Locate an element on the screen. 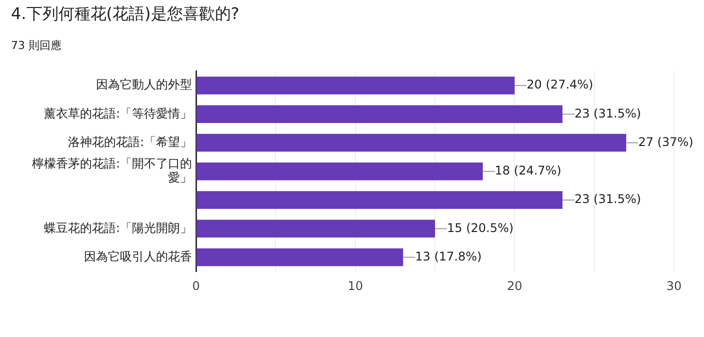  x-tick-label: 10 is located at coordinates (355, 285).